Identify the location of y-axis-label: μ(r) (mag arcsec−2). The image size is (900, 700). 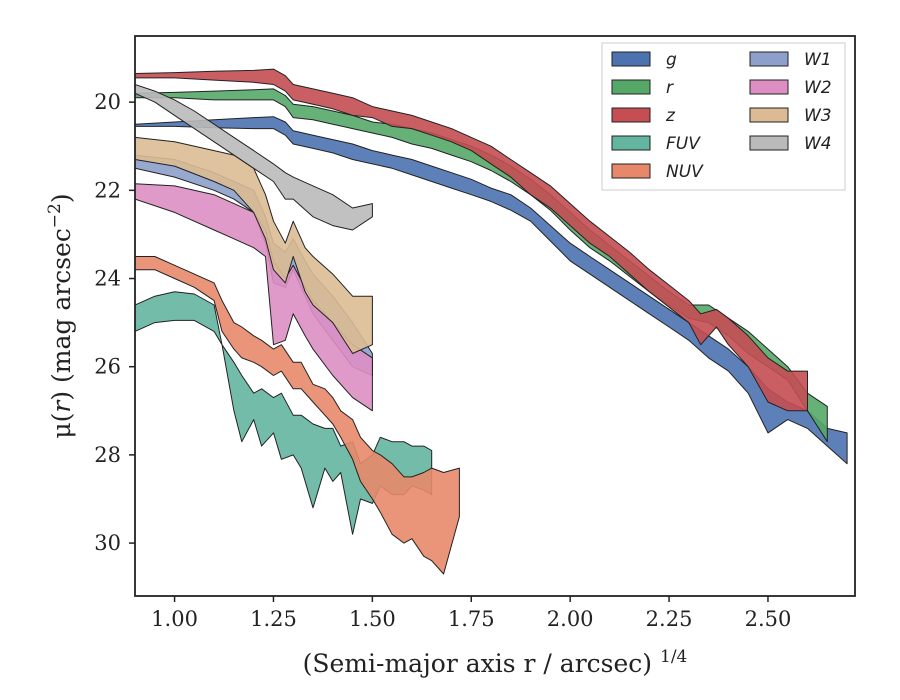
(60, 315).